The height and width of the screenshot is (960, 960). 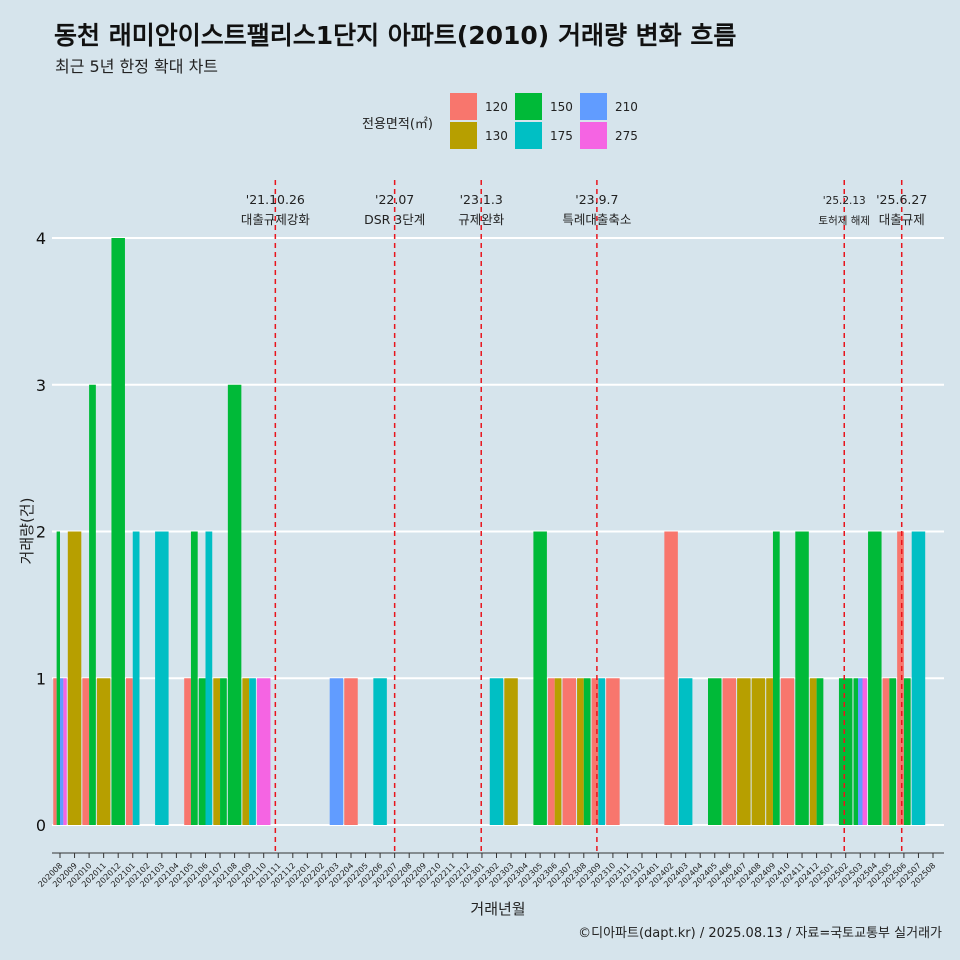 I want to click on legend-item-175: 175, so click(x=544, y=135).